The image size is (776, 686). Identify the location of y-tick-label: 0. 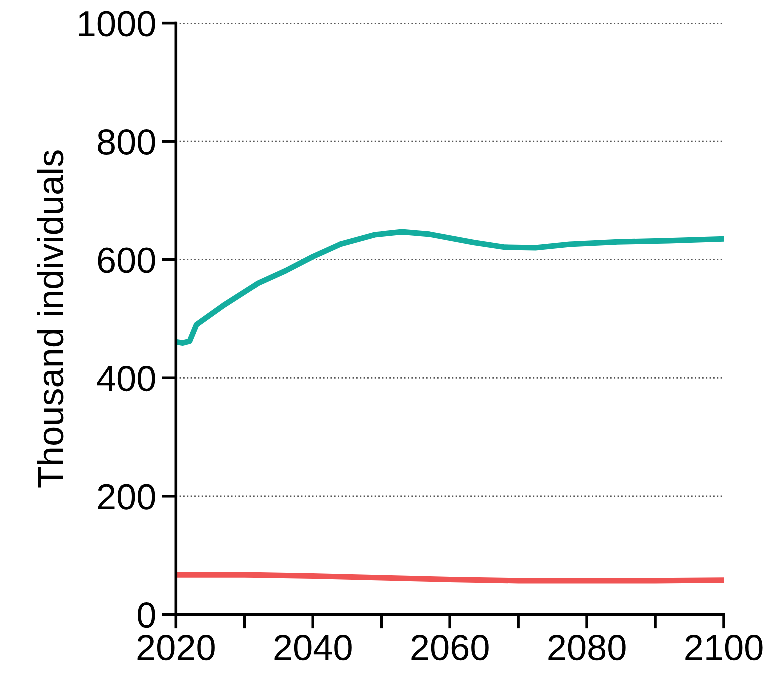
(147, 615).